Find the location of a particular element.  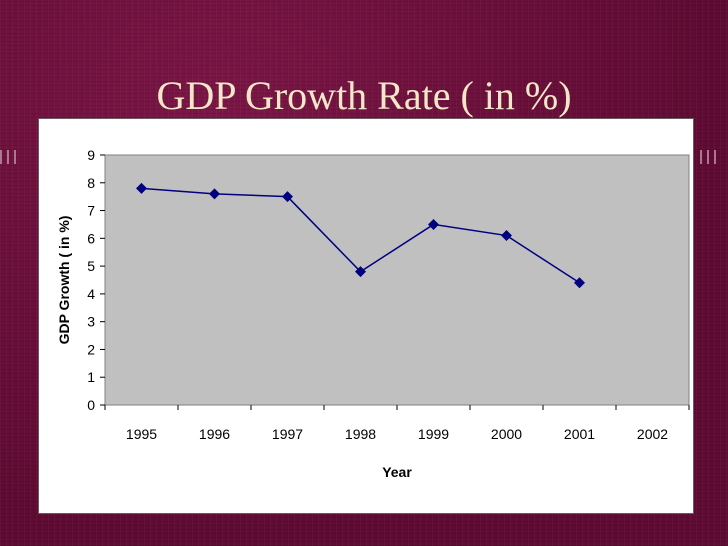

y-tick-label: 7 is located at coordinates (91, 211).